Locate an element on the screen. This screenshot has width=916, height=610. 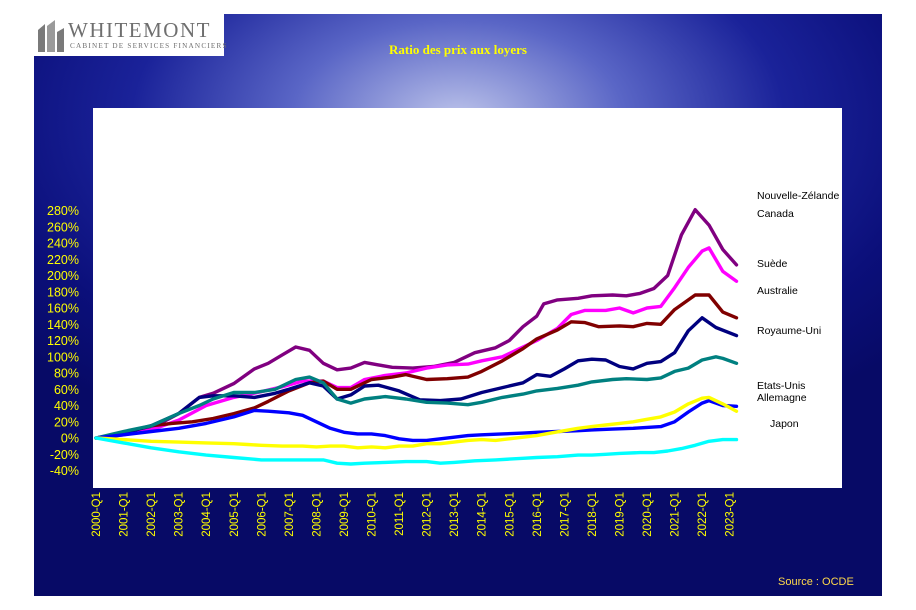
x-tick-label: 2009-Q1 is located at coordinates (345, 514).